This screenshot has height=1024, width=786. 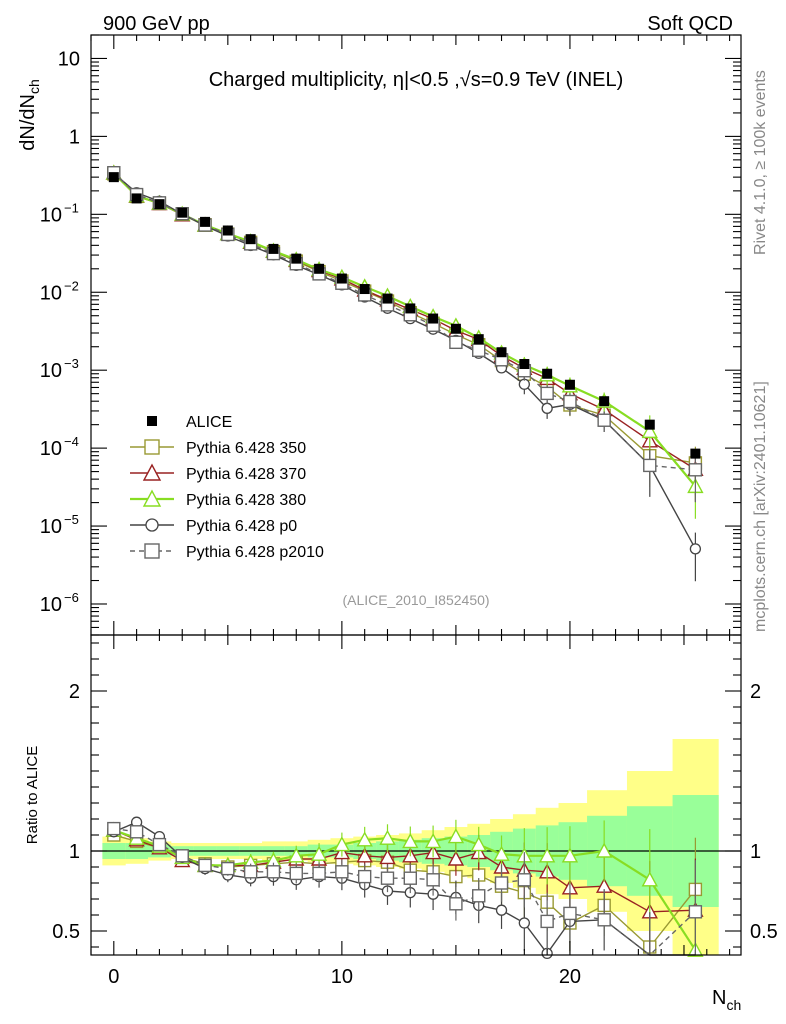 I want to click on legend-entry-1: Pythia 6.428 350, so click(x=218, y=448).